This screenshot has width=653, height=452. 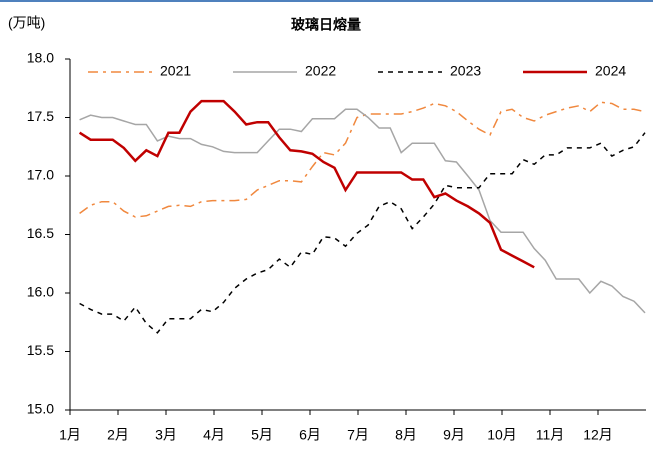 I want to click on x-tick-label: 9月, so click(x=454, y=435).